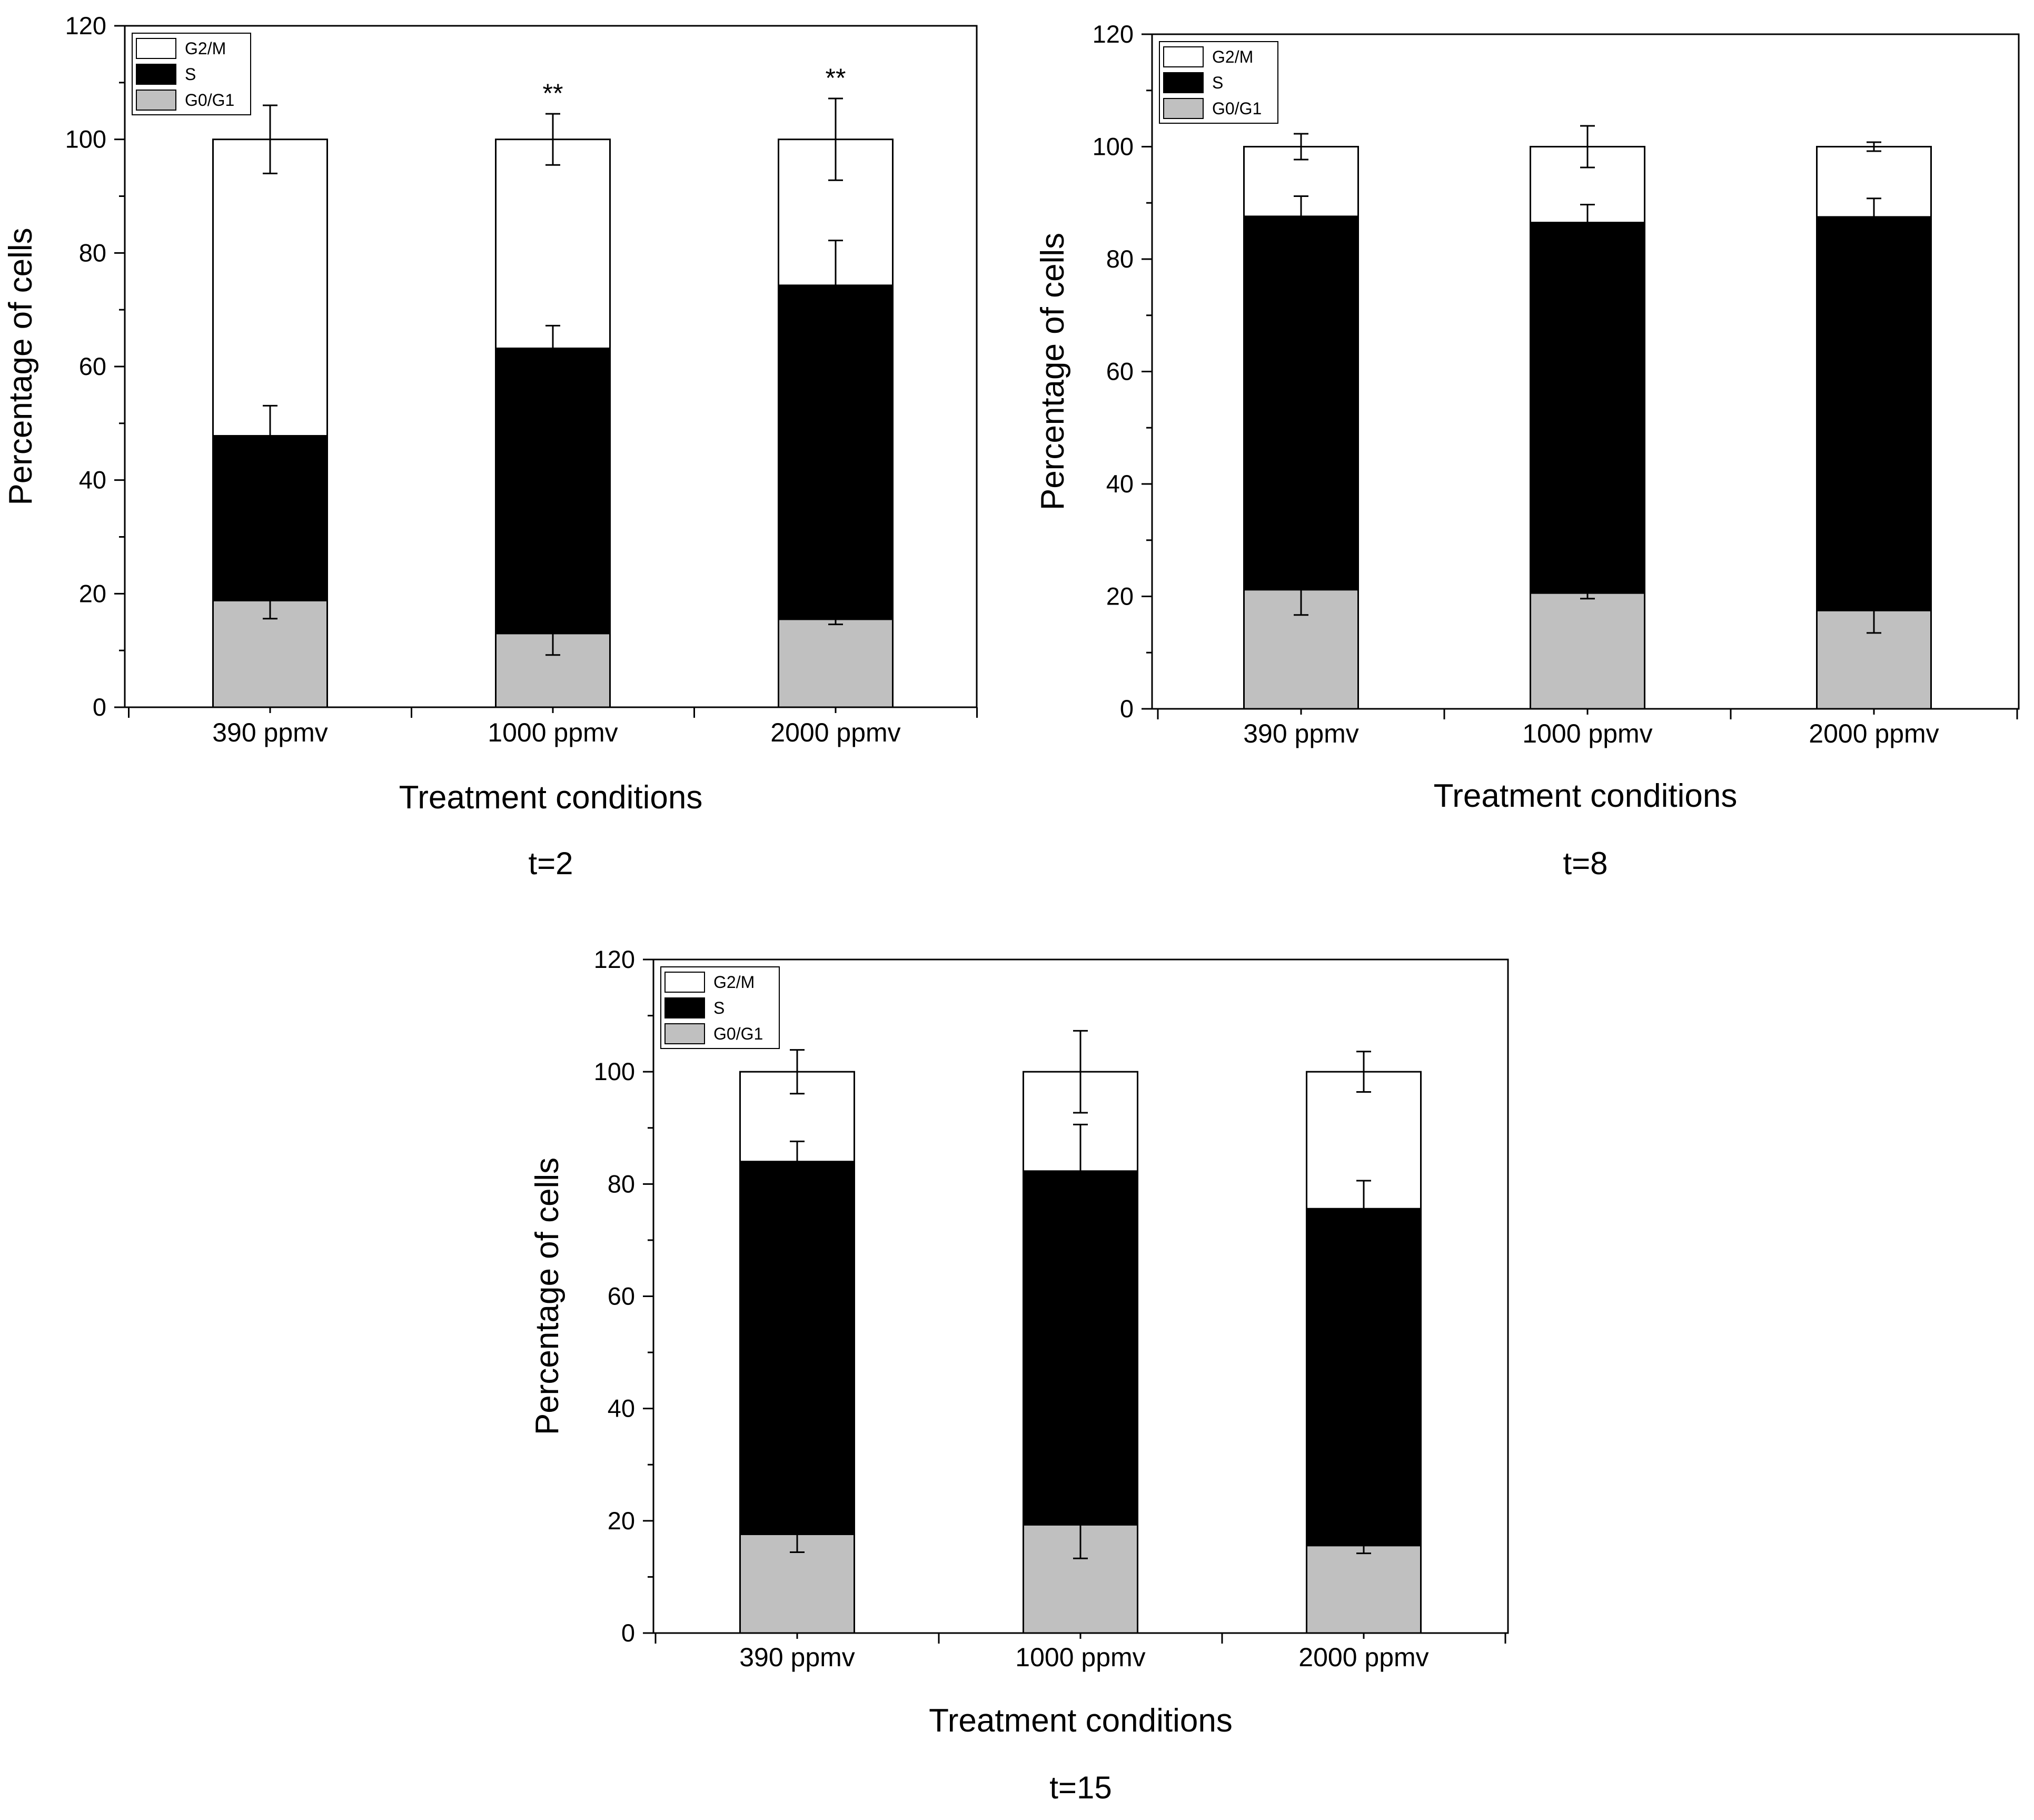 The width and height of the screenshot is (2034, 1820). What do you see at coordinates (1080, 1787) in the screenshot?
I see `panel-caption: t=15` at bounding box center [1080, 1787].